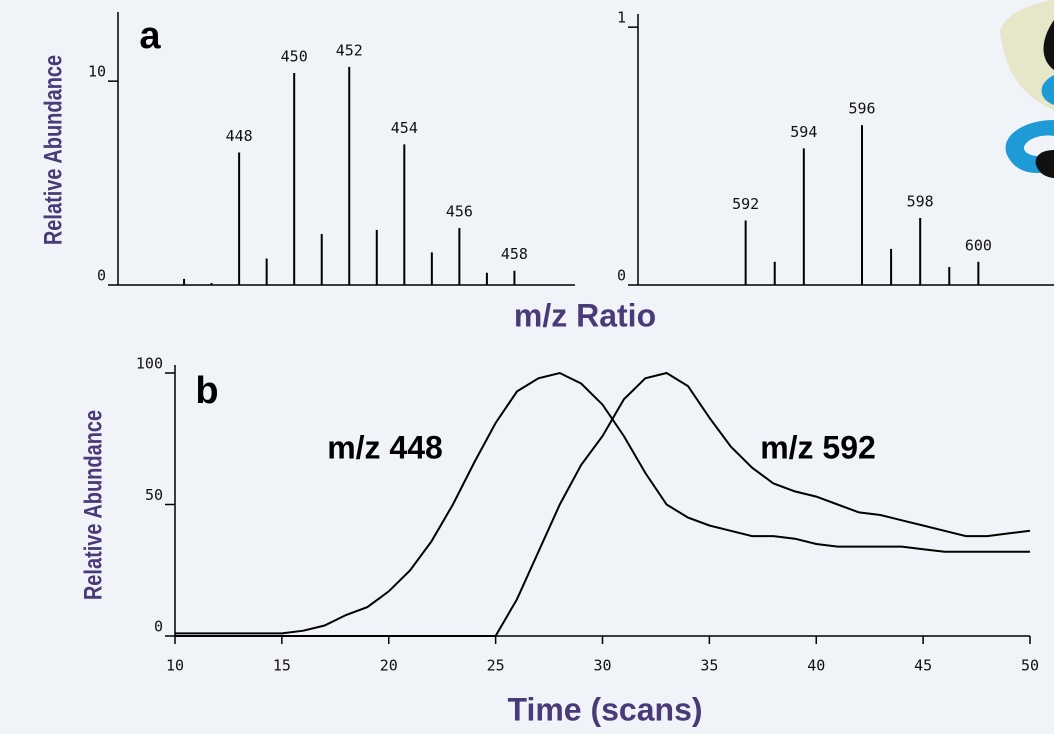 Image resolution: width=1054 pixels, height=734 pixels. Describe the element at coordinates (97, 72) in the screenshot. I see `y-tick-label: 10` at that location.